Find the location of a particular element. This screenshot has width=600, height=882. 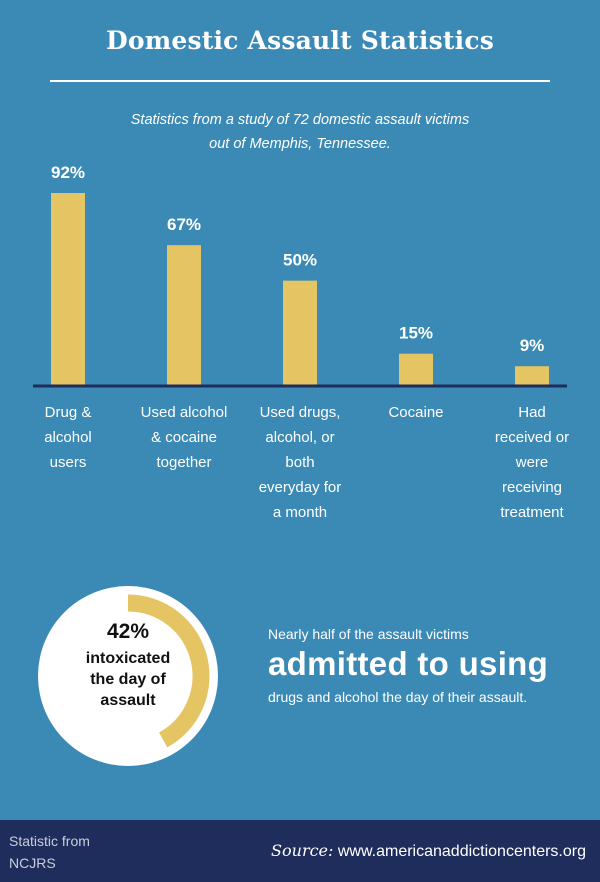

bar-value-label: 50% is located at coordinates (300, 260).